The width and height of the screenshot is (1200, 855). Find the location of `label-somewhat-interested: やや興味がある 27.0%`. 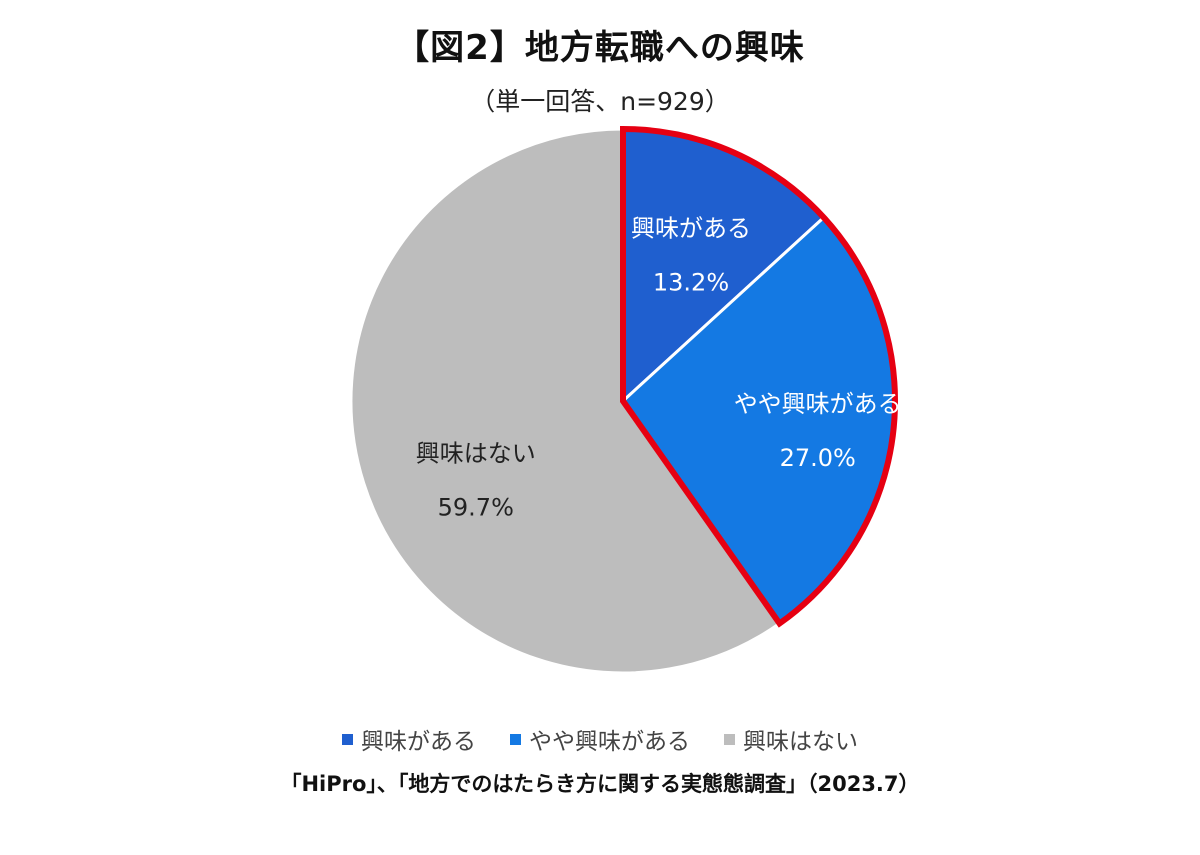

label-somewhat-interested: やや興味がある 27.0% is located at coordinates (818, 431).